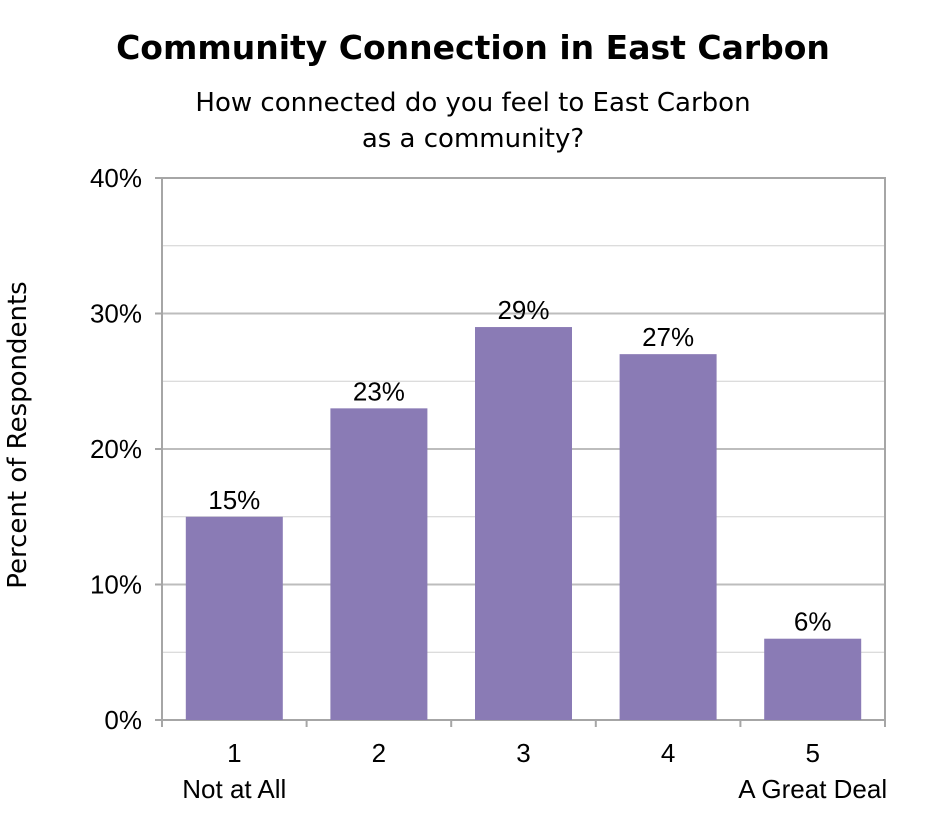 The image size is (945, 840). I want to click on y-tick-label: 10%, so click(116, 585).